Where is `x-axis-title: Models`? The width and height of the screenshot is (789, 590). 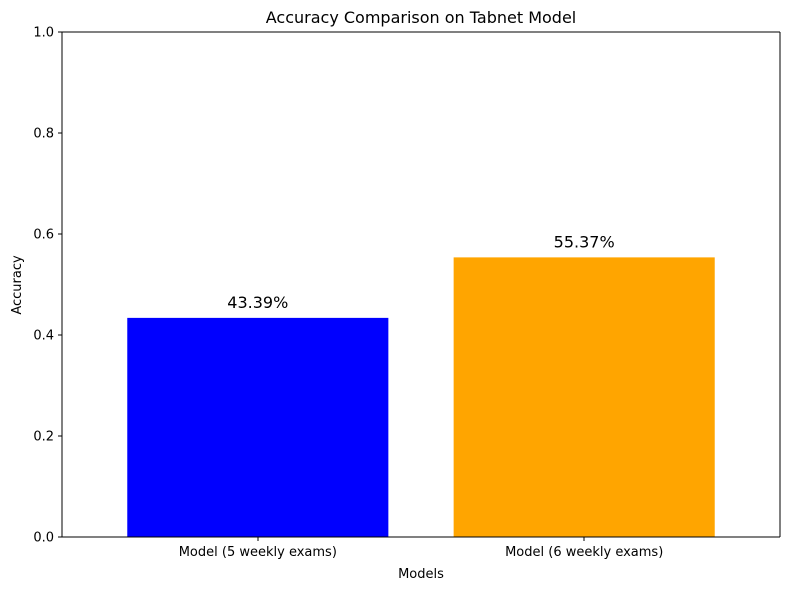 x-axis-title: Models is located at coordinates (421, 574).